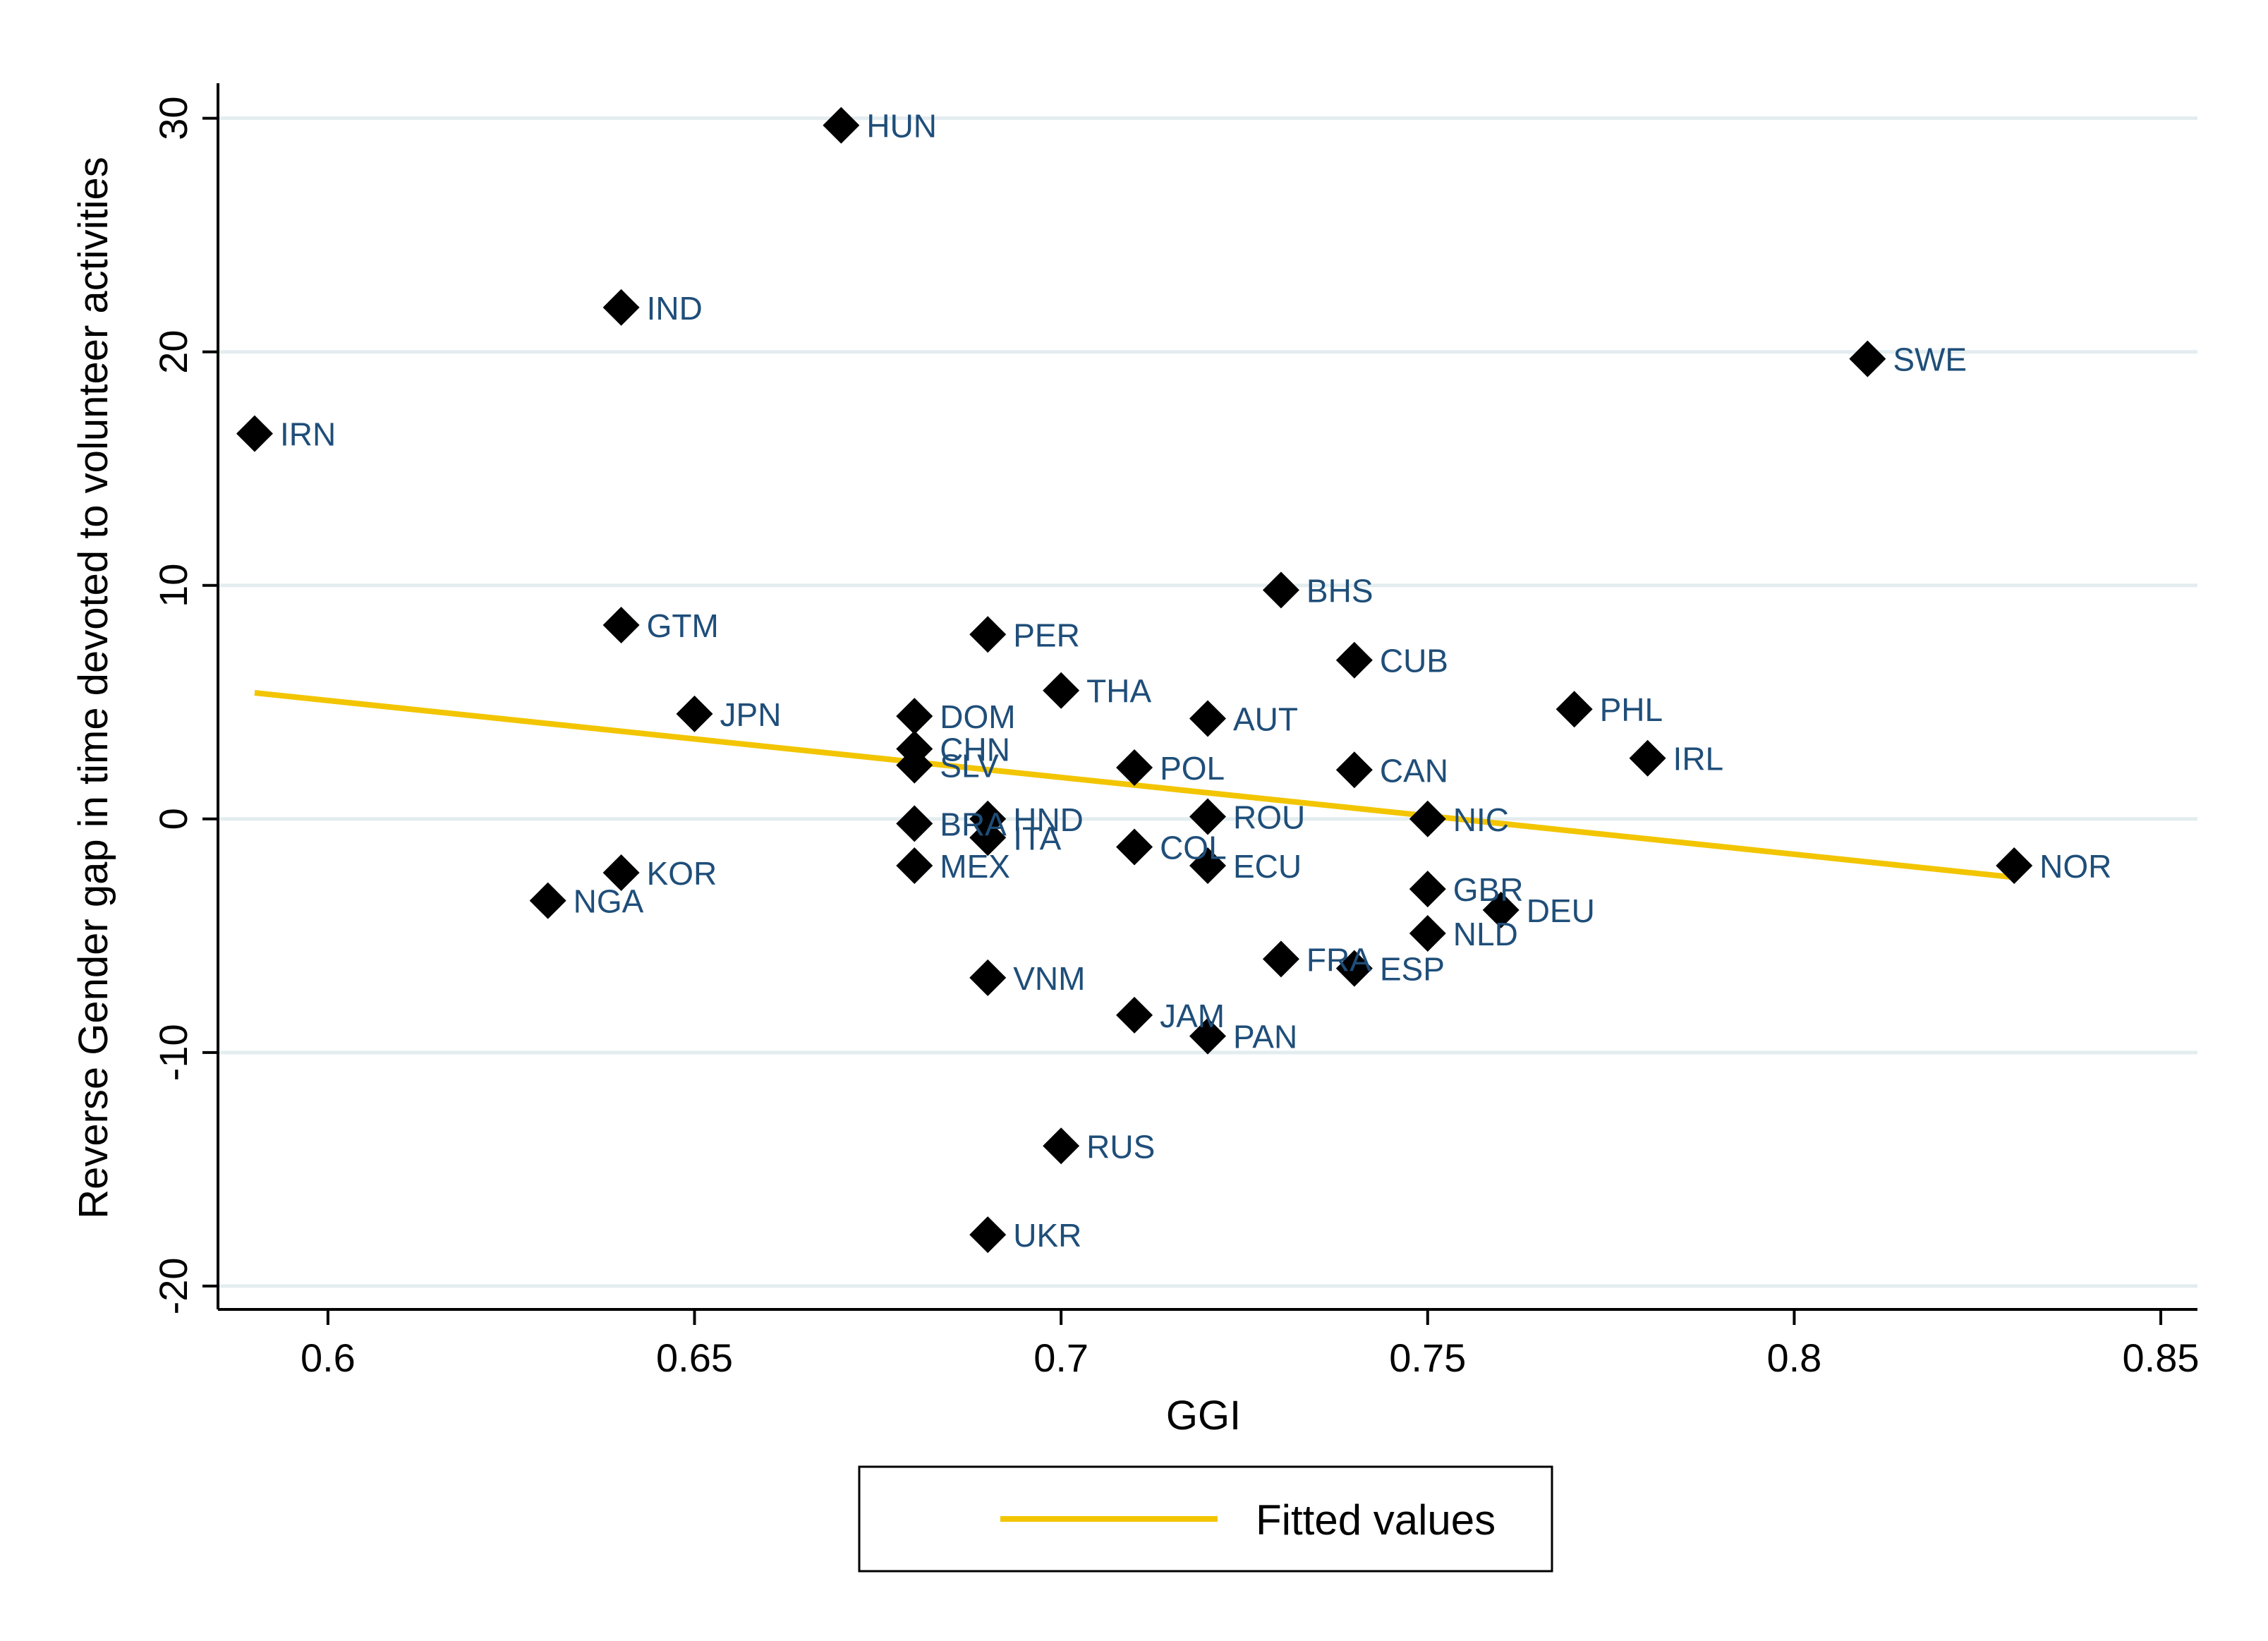 Image resolution: width=2268 pixels, height=1641 pixels. What do you see at coordinates (675, 308) in the screenshot?
I see `point-label-ind: IND` at bounding box center [675, 308].